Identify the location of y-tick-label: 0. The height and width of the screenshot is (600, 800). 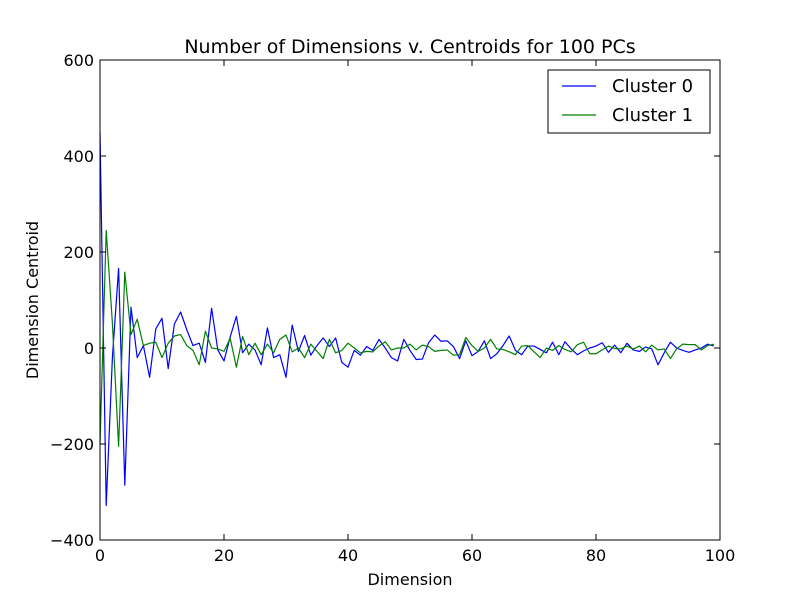
(89, 348).